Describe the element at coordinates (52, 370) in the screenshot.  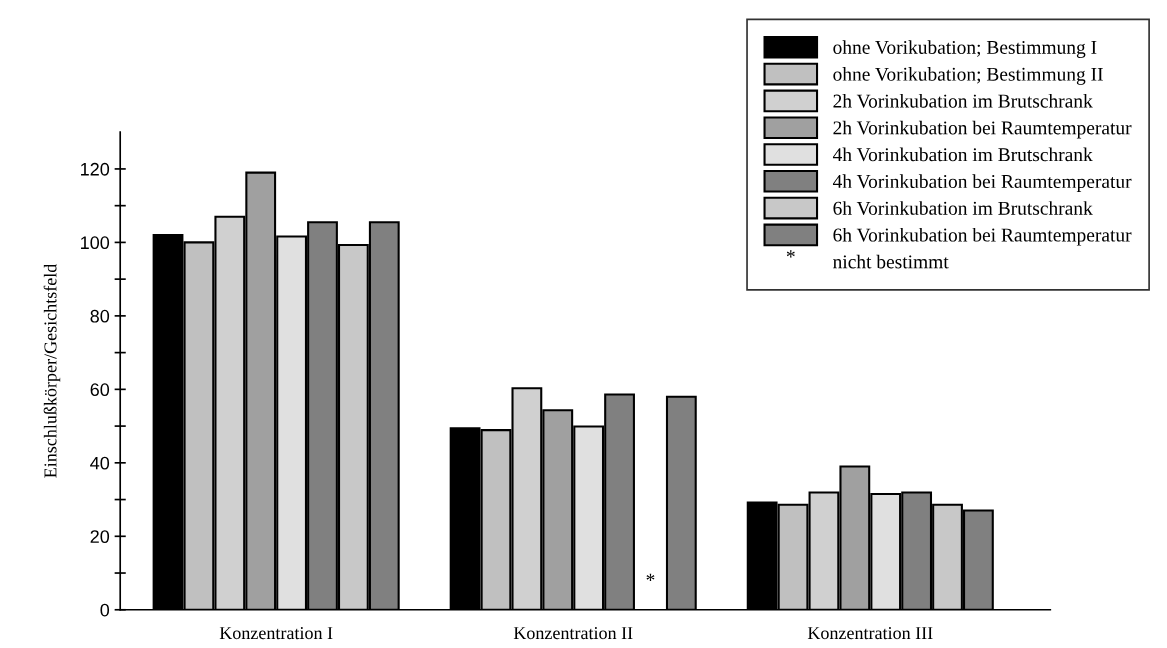
I see `y-axis-title: Einschlußkörper/Gesichtsfeld` at that location.